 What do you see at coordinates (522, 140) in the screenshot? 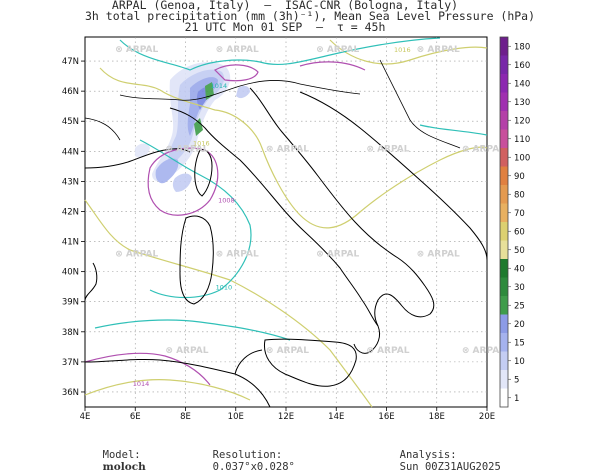
I see `colorbar-label: 110` at bounding box center [522, 140].